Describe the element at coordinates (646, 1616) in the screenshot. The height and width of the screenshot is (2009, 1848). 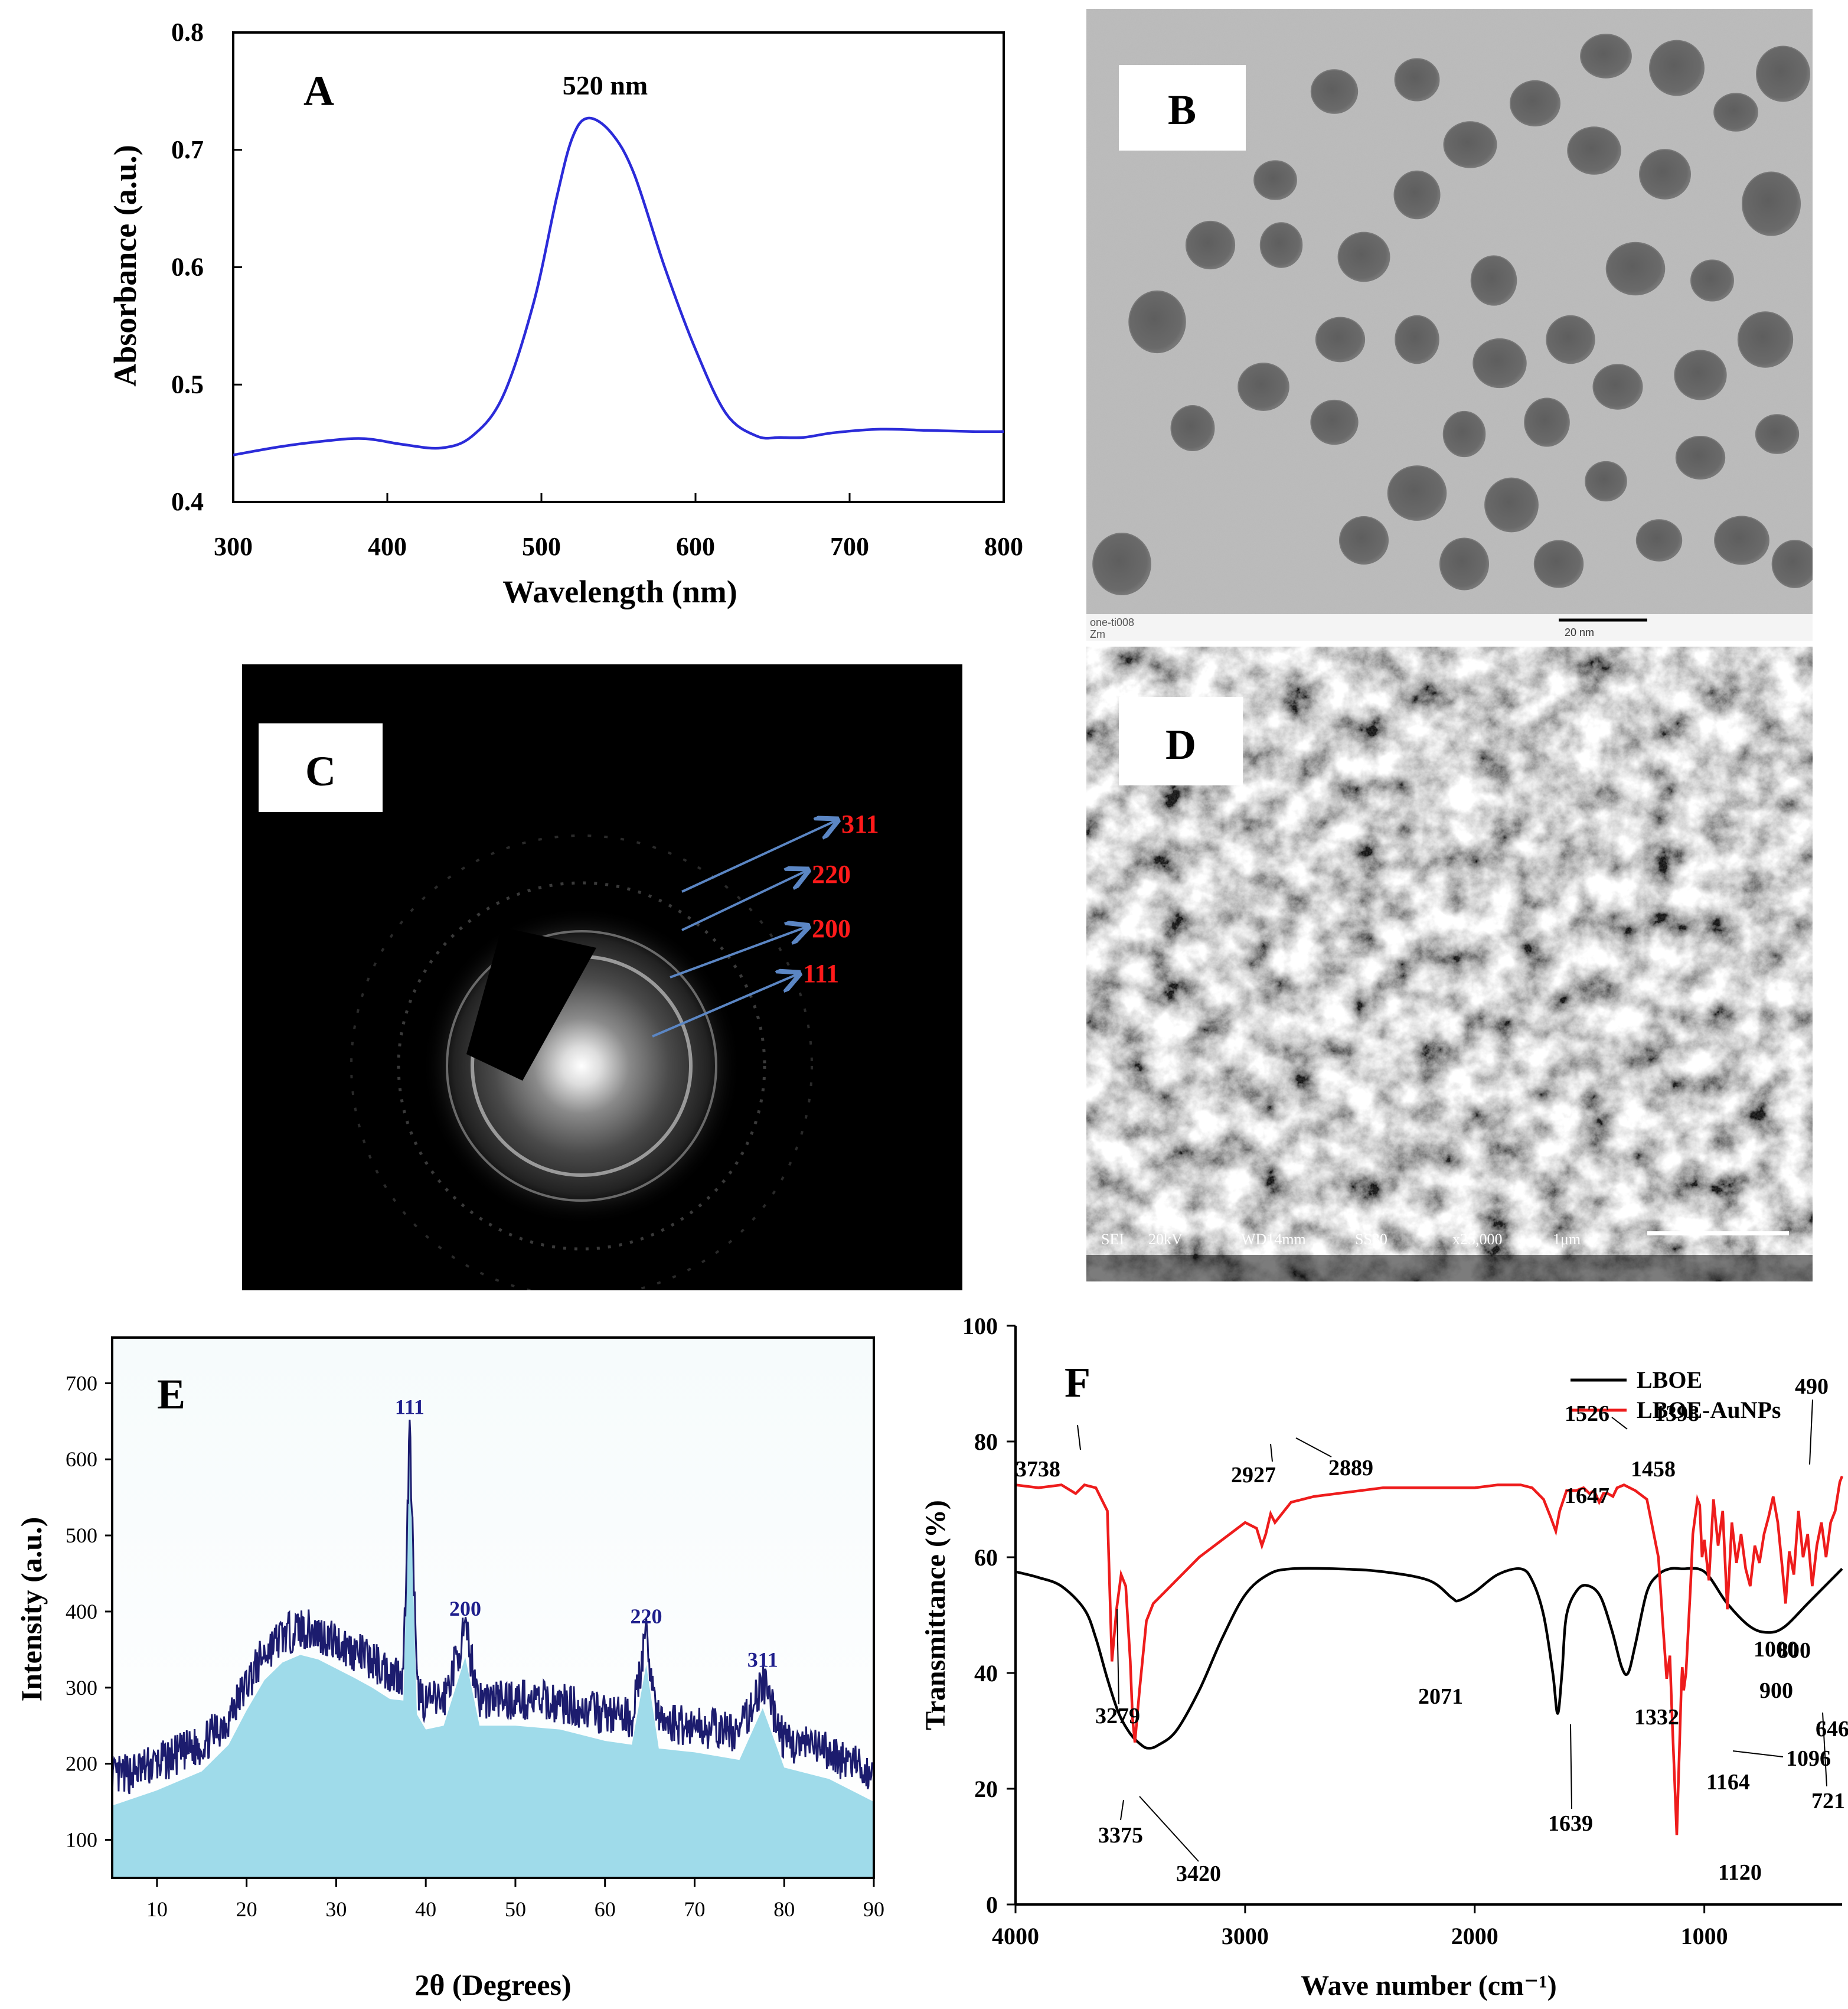
I see `peak-label-220: 220` at that location.